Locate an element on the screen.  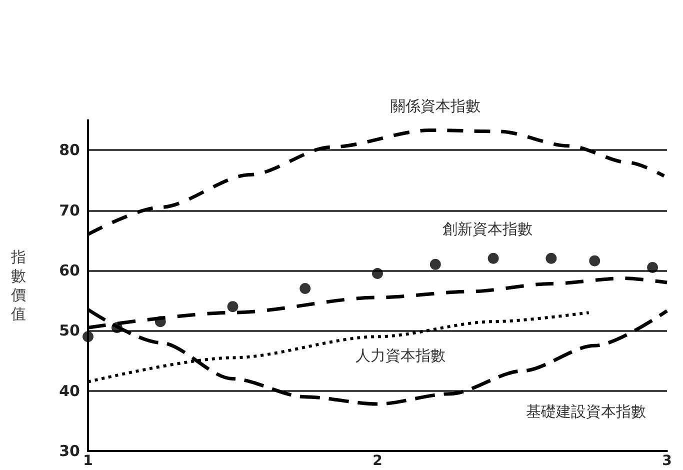
annotation: 基礎建設資本指數 is located at coordinates (586, 411).